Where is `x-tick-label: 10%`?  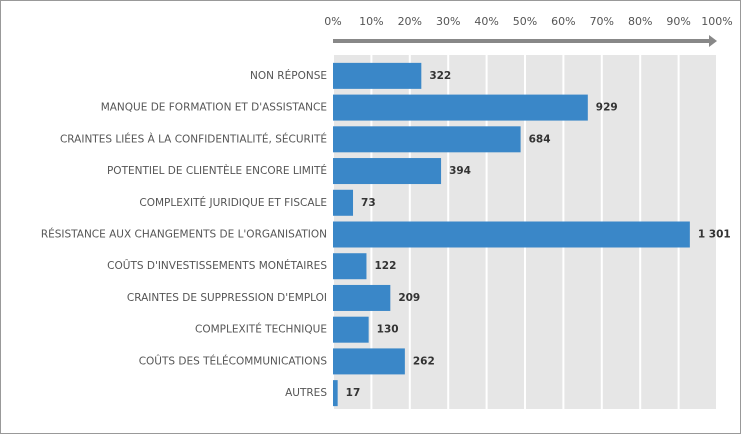 x-tick-label: 10% is located at coordinates (371, 21).